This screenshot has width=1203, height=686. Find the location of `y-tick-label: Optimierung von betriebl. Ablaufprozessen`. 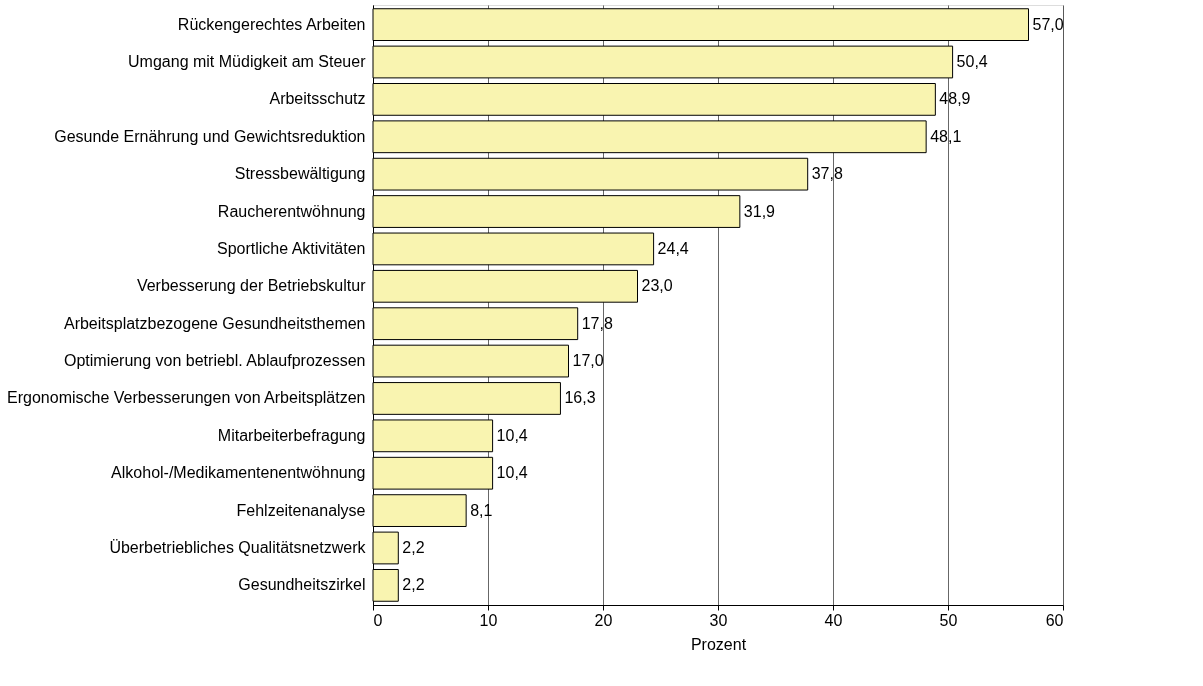

y-tick-label: Optimierung von betriebl. Ablaufprozessen is located at coordinates (214, 361).